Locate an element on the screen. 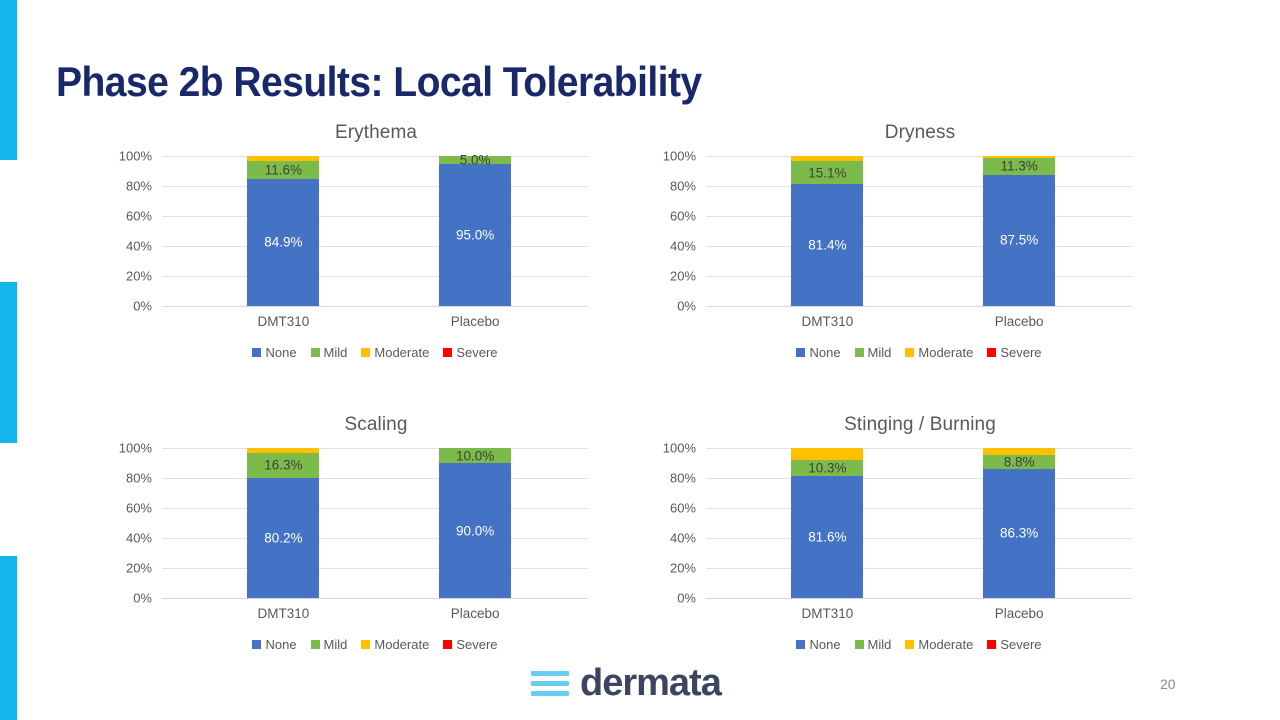  bar-value-label: 10.3% is located at coordinates (827, 468).